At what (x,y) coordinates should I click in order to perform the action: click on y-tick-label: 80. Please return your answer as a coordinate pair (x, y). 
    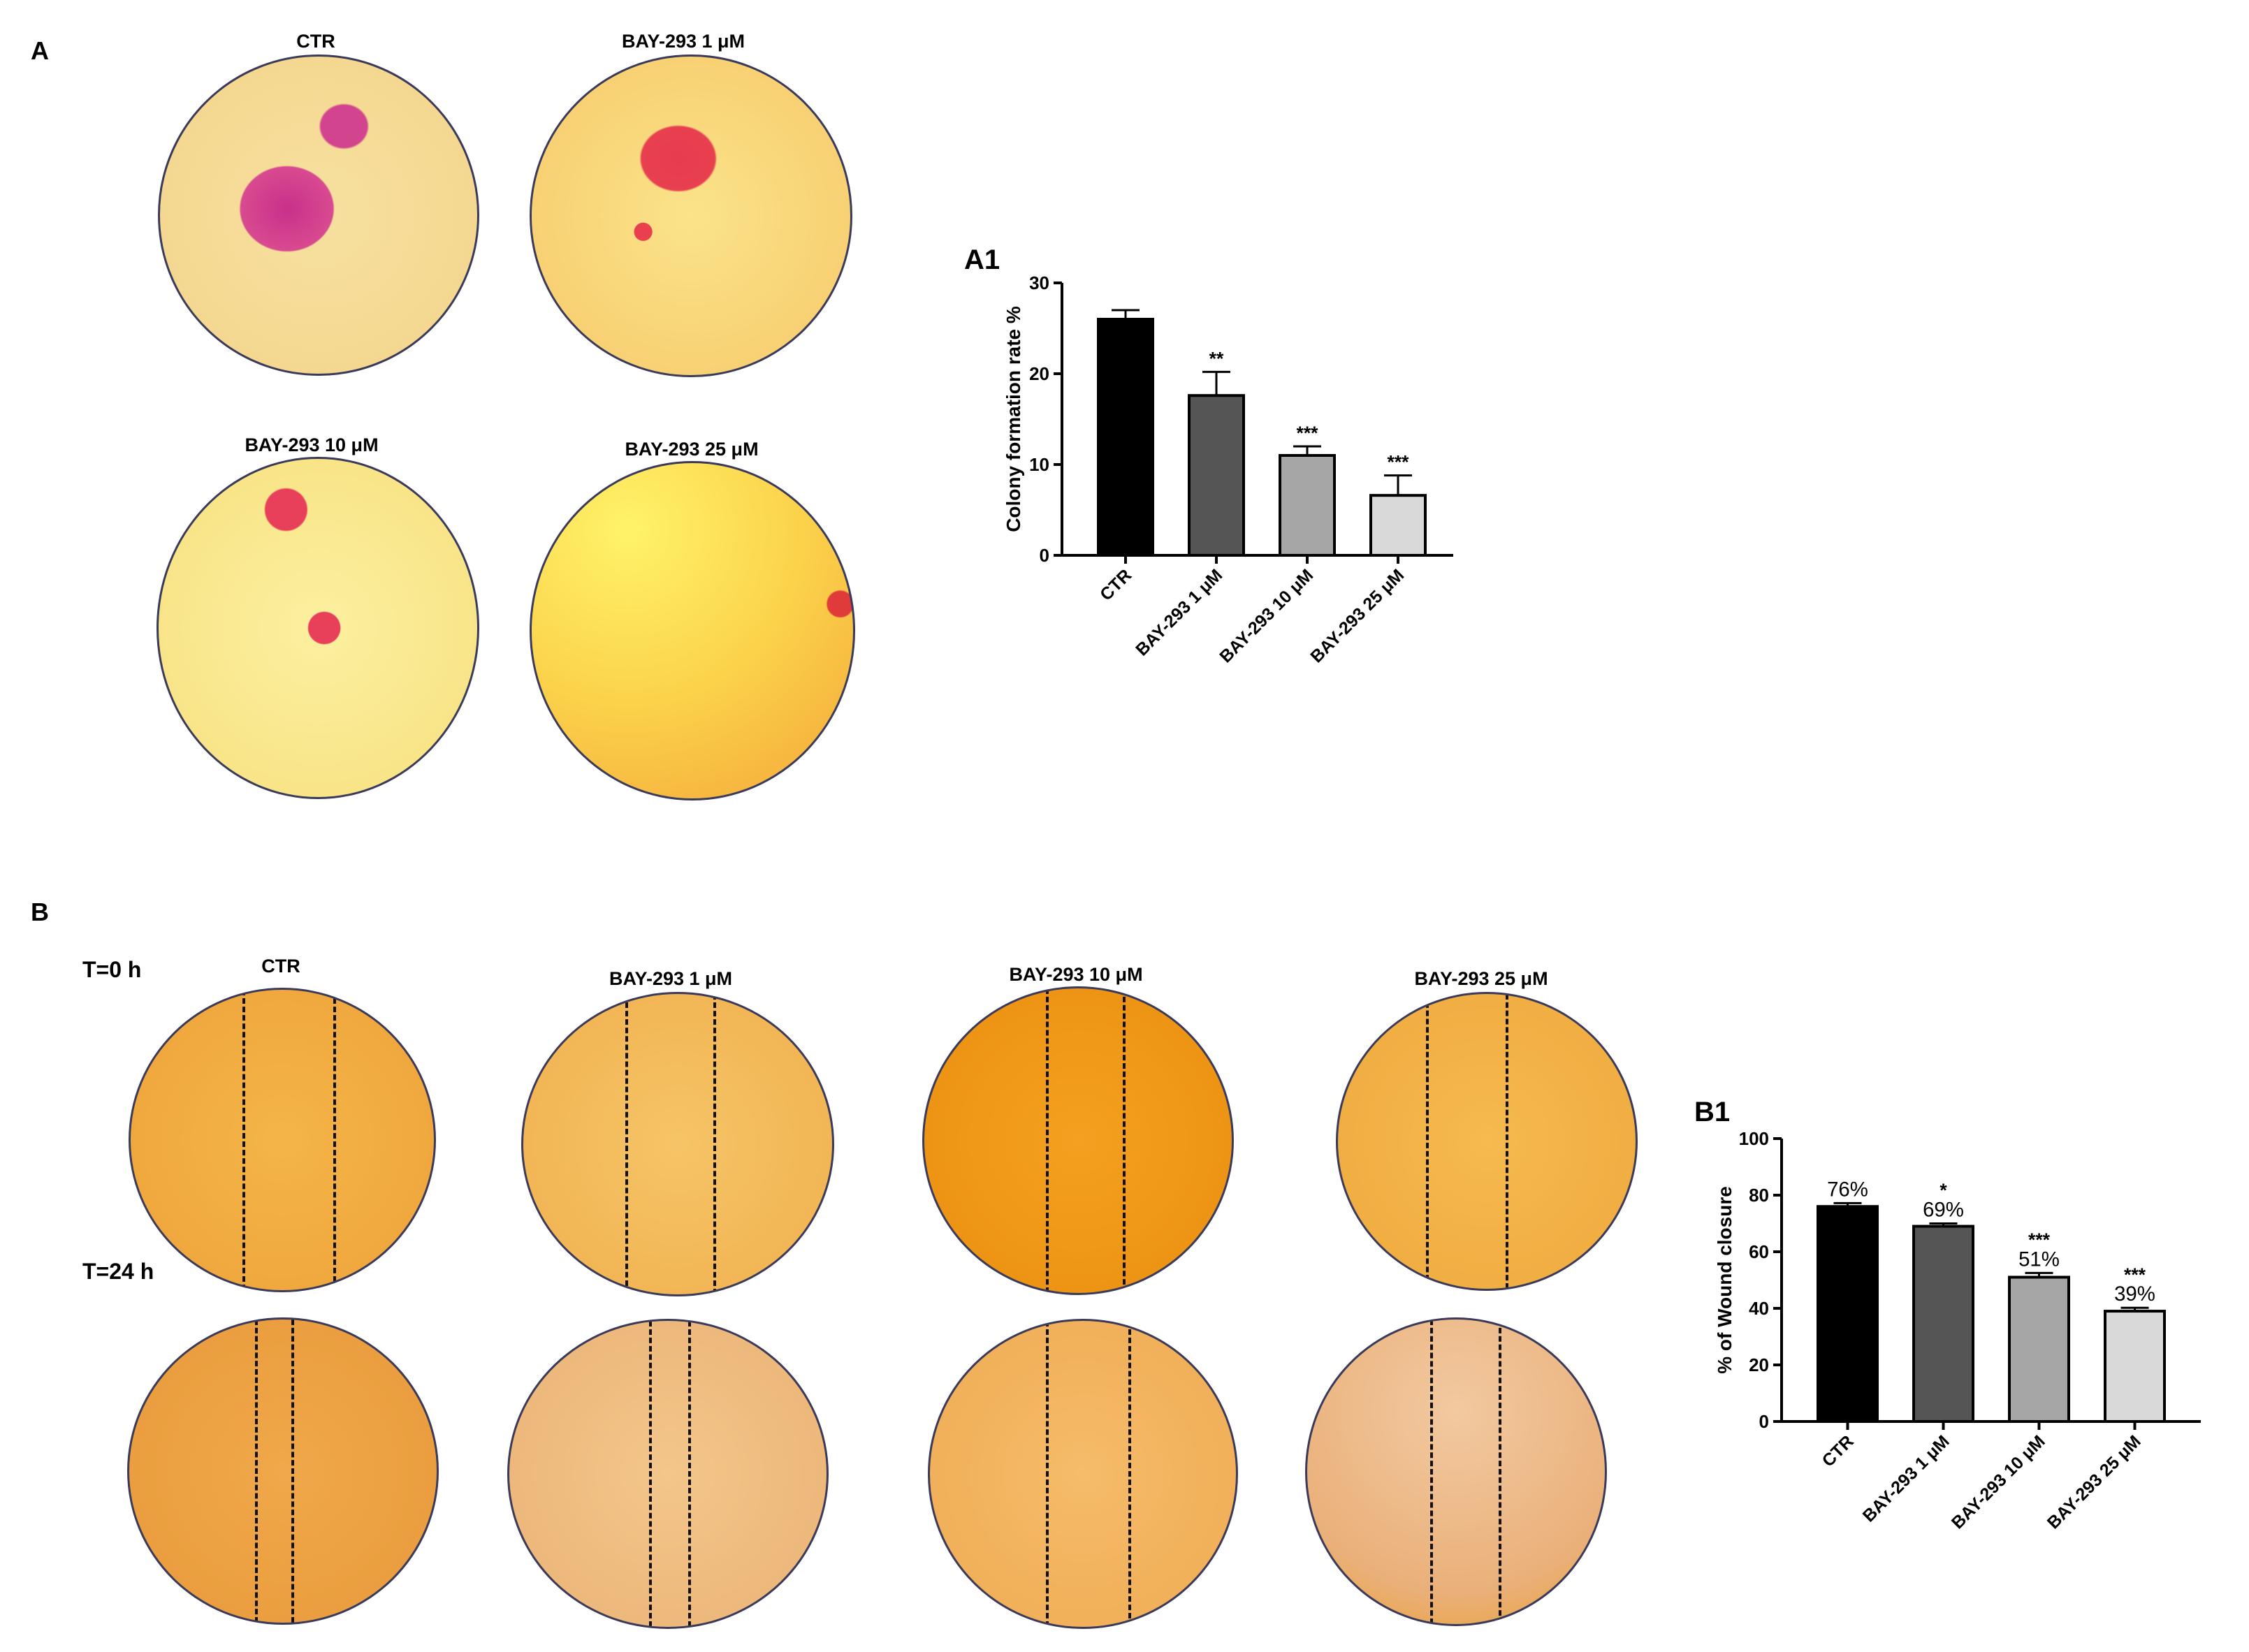
    Looking at the image, I should click on (1759, 1195).